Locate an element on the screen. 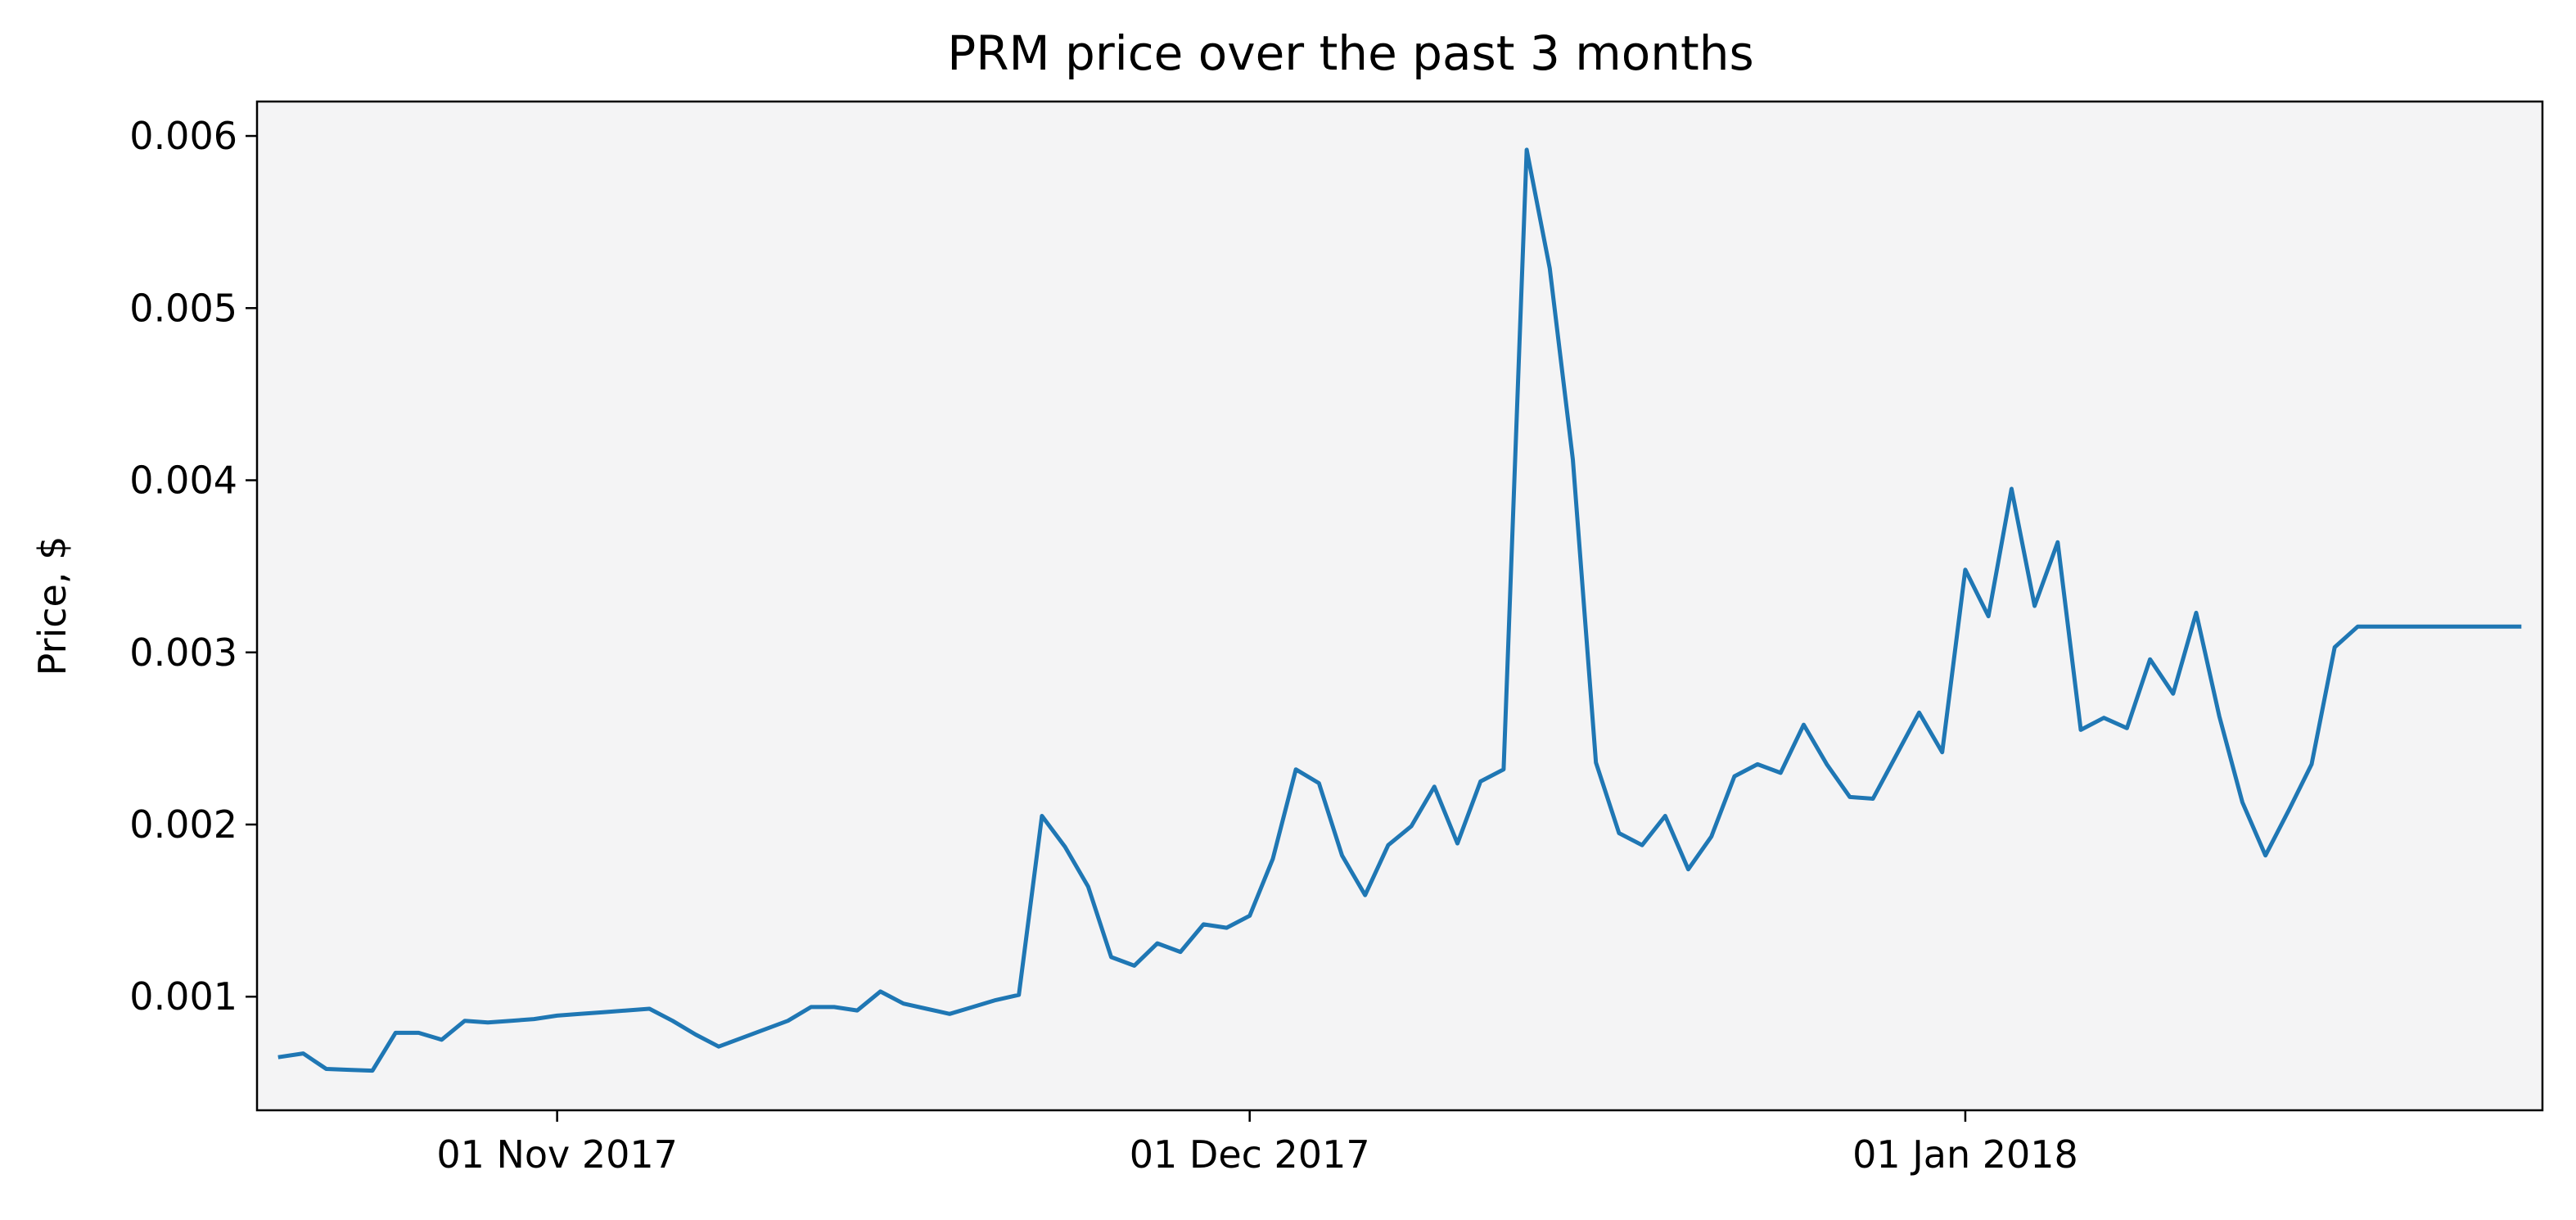 This screenshot has height=1220, width=2576. x-axis: 01 Nov 2017 01 Dec 2017 01 Jan 2018 is located at coordinates (1257, 1143).